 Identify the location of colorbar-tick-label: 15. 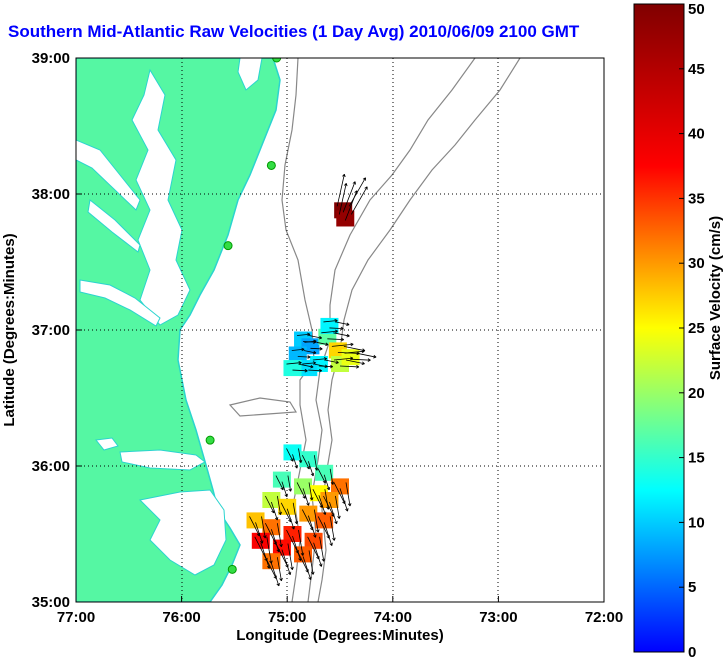
(696, 458).